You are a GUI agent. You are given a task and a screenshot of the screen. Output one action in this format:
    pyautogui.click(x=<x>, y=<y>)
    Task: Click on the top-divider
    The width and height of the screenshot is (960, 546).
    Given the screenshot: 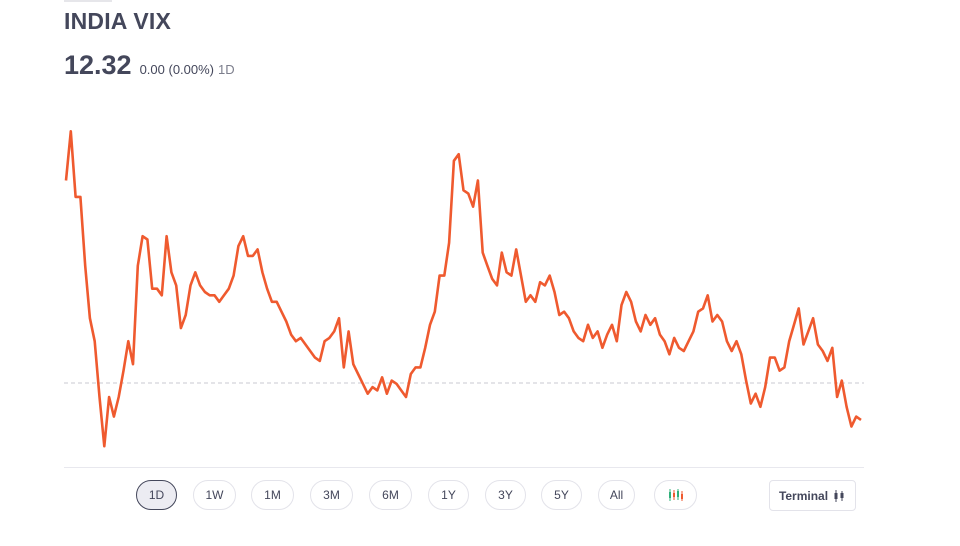 What is the action you would take?
    pyautogui.click(x=88, y=1)
    